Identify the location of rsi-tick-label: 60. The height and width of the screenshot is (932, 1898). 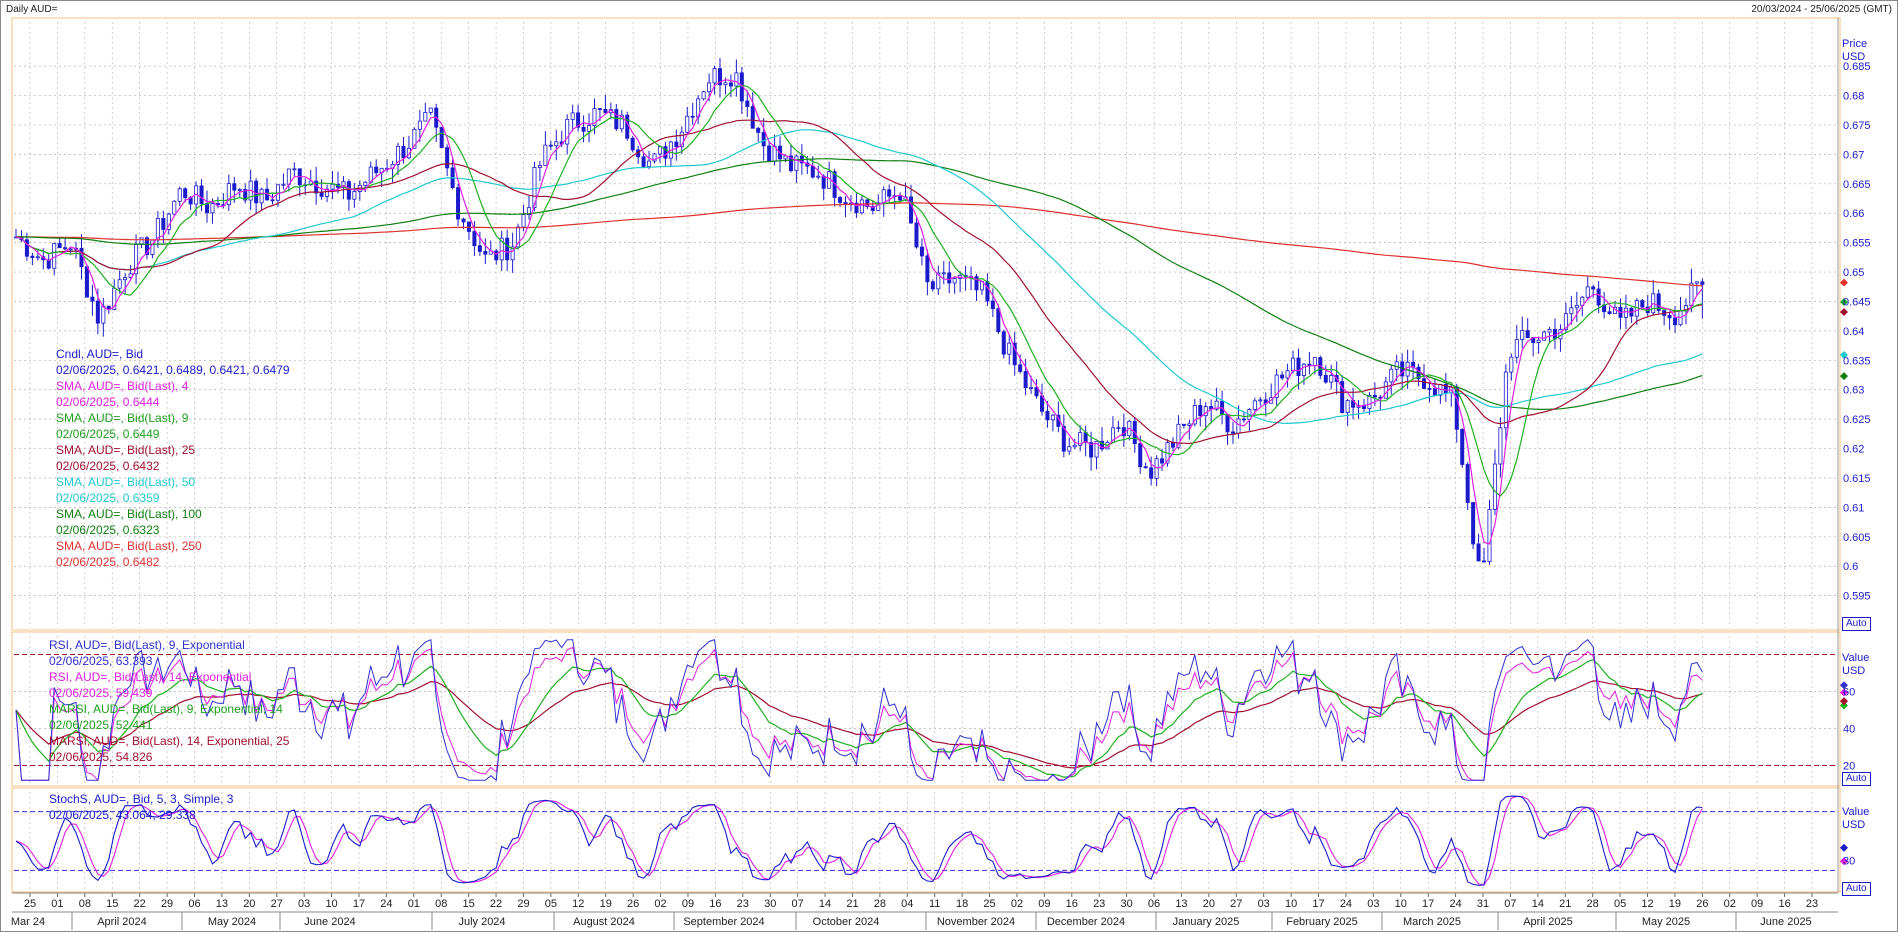
(1849, 693).